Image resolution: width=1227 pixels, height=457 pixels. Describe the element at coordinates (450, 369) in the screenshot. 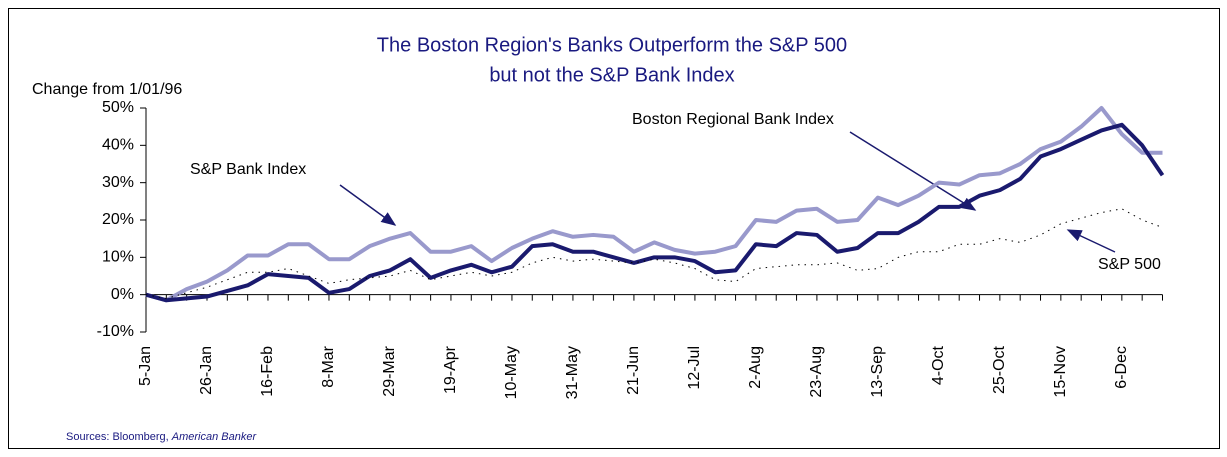

I see `x-tick-label: 19-Apr` at that location.